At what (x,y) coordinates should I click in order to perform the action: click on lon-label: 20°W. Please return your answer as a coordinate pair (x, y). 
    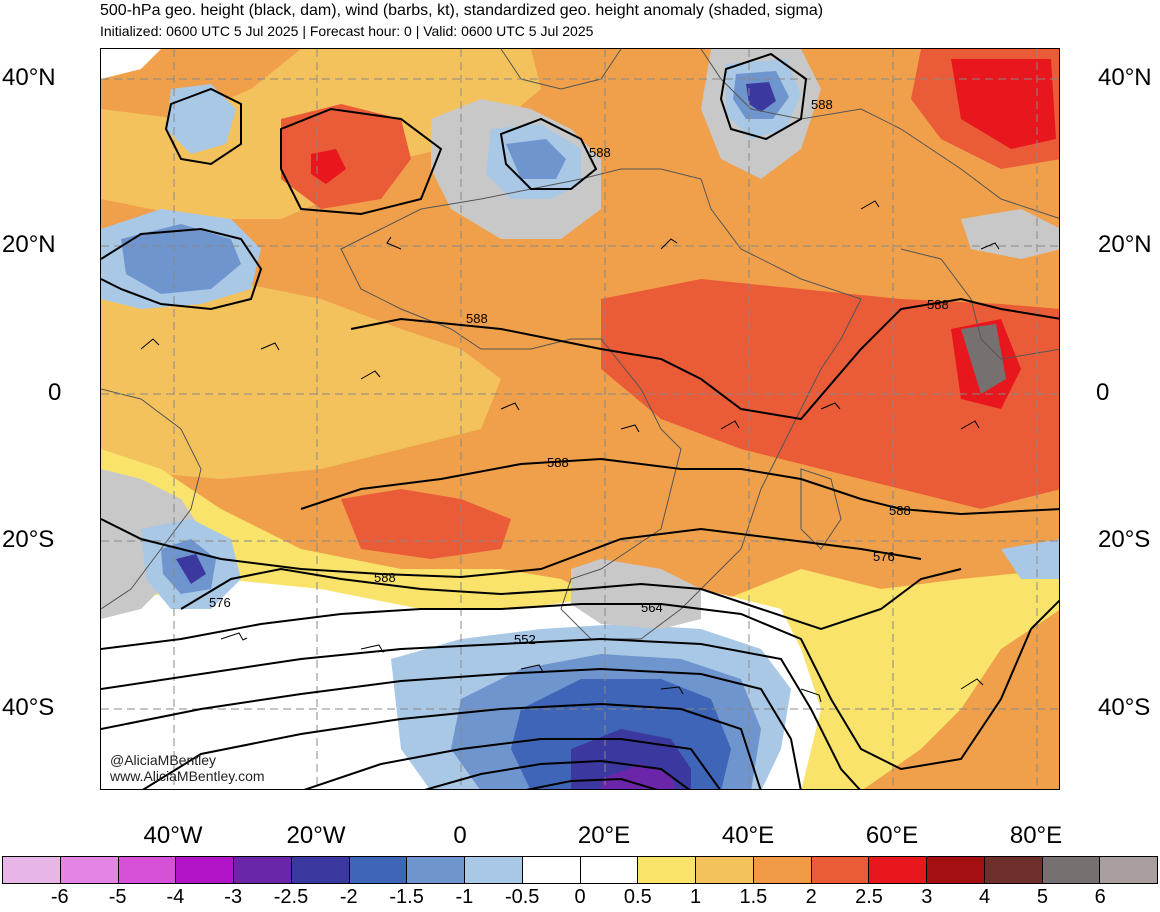
    Looking at the image, I should click on (316, 835).